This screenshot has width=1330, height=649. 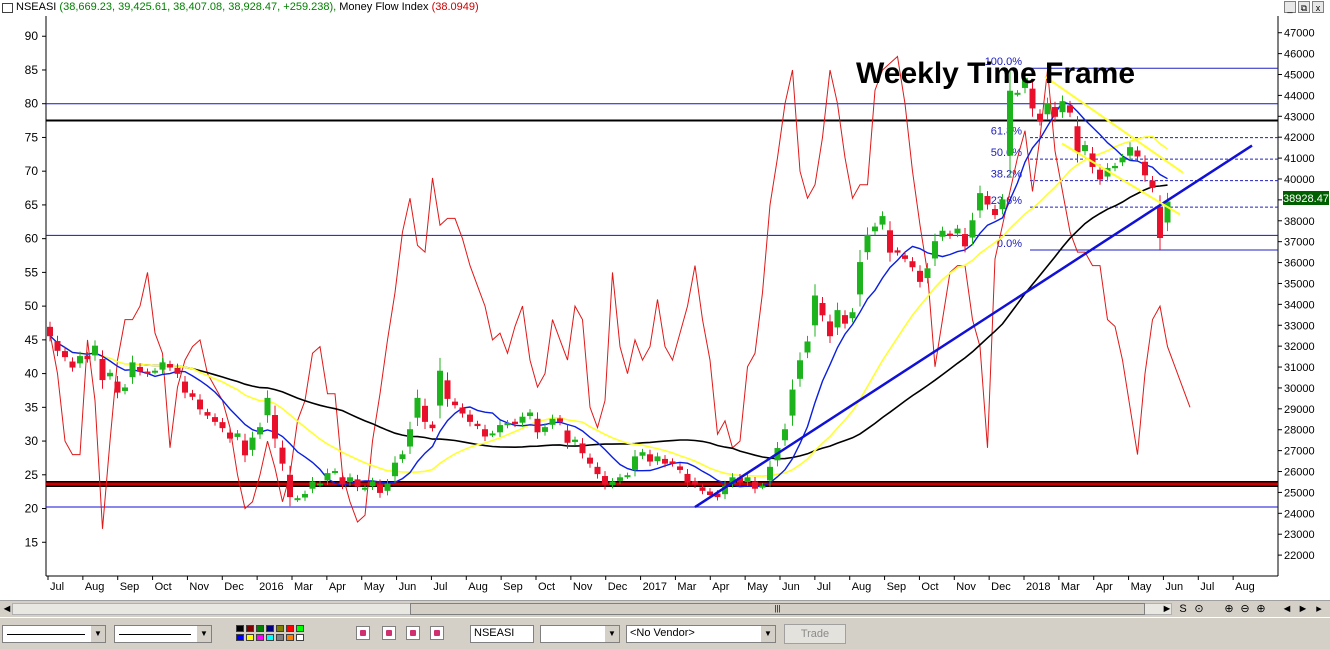 What do you see at coordinates (7, 609) in the screenshot?
I see `scroll-left-button: ◄` at bounding box center [7, 609].